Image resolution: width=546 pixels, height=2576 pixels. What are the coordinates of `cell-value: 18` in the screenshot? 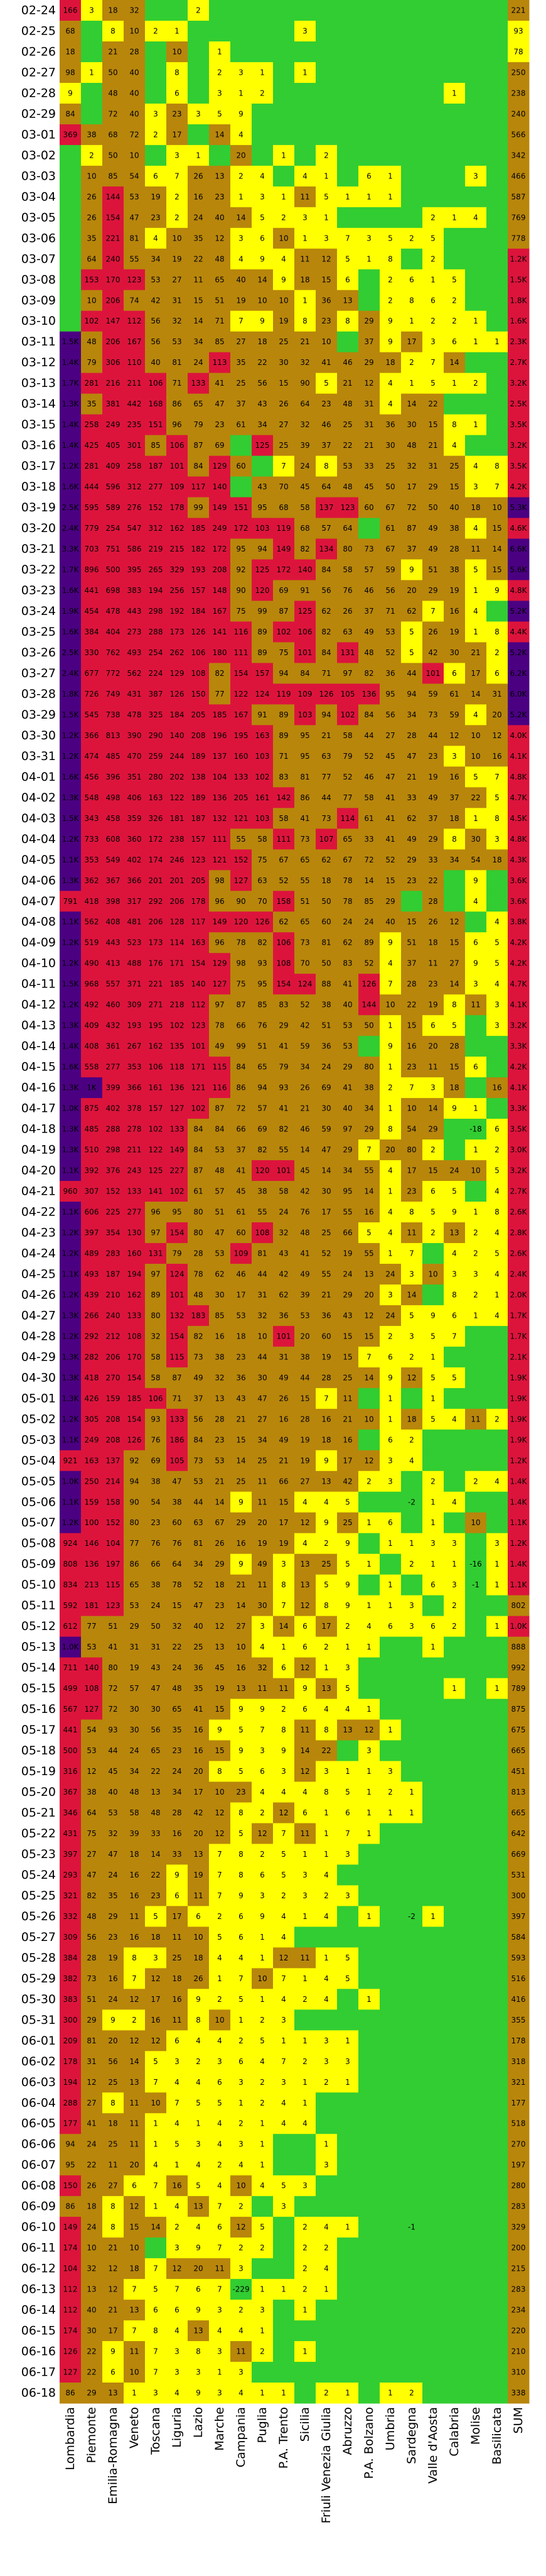 It's located at (112, 10).